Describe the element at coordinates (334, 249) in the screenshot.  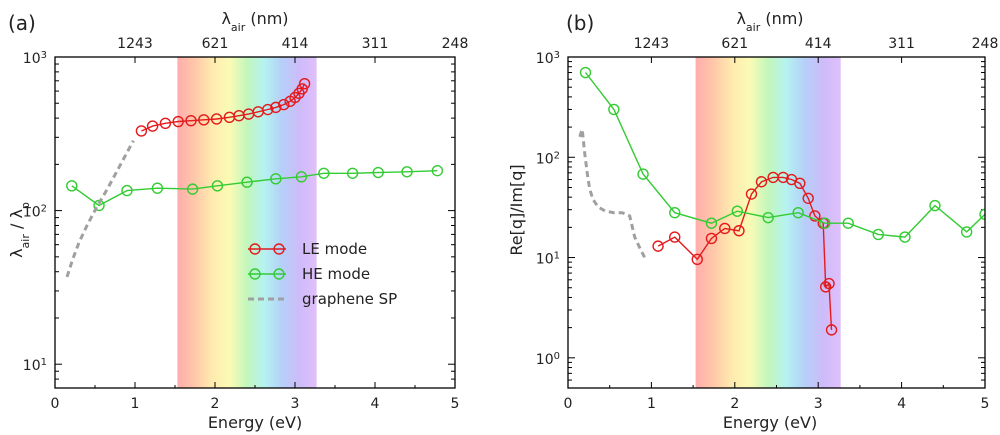
I see `legend-le-label: LE mode` at that location.